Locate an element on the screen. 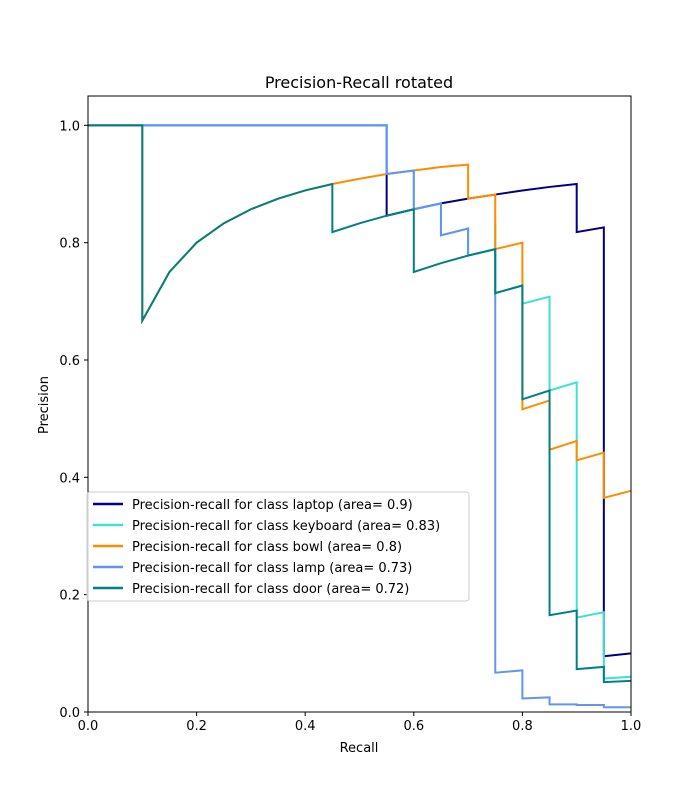 Image resolution: width=700 pixels, height=800 pixels. x-tick-label: 0.6 is located at coordinates (413, 726).